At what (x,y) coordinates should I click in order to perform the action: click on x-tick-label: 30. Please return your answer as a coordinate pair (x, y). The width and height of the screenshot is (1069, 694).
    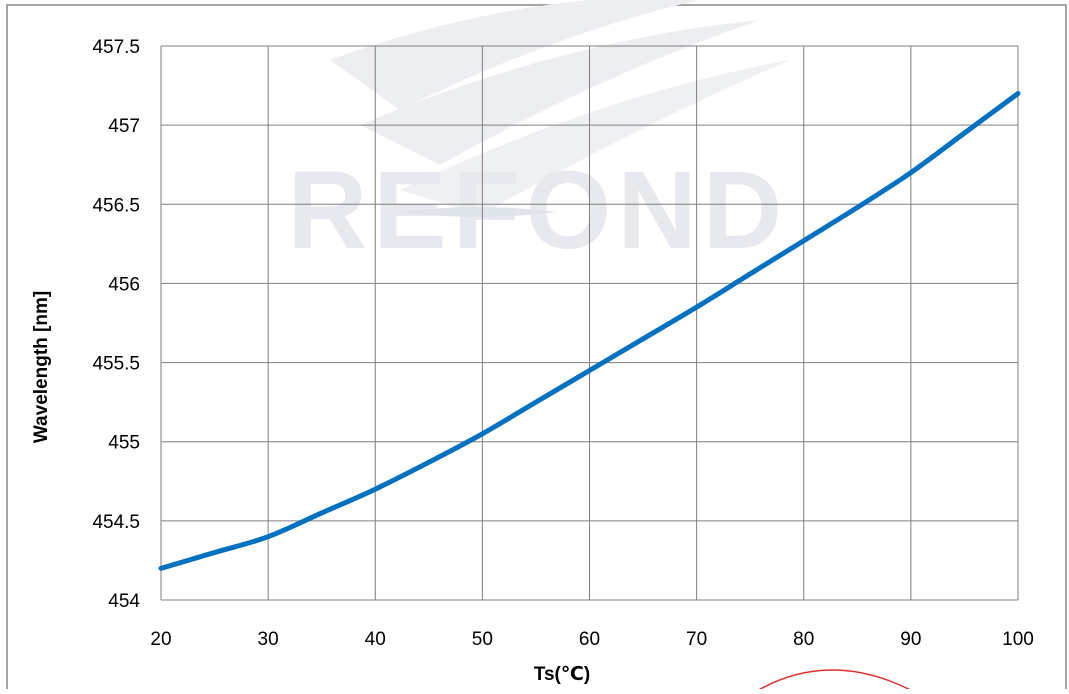
    Looking at the image, I should click on (268, 639).